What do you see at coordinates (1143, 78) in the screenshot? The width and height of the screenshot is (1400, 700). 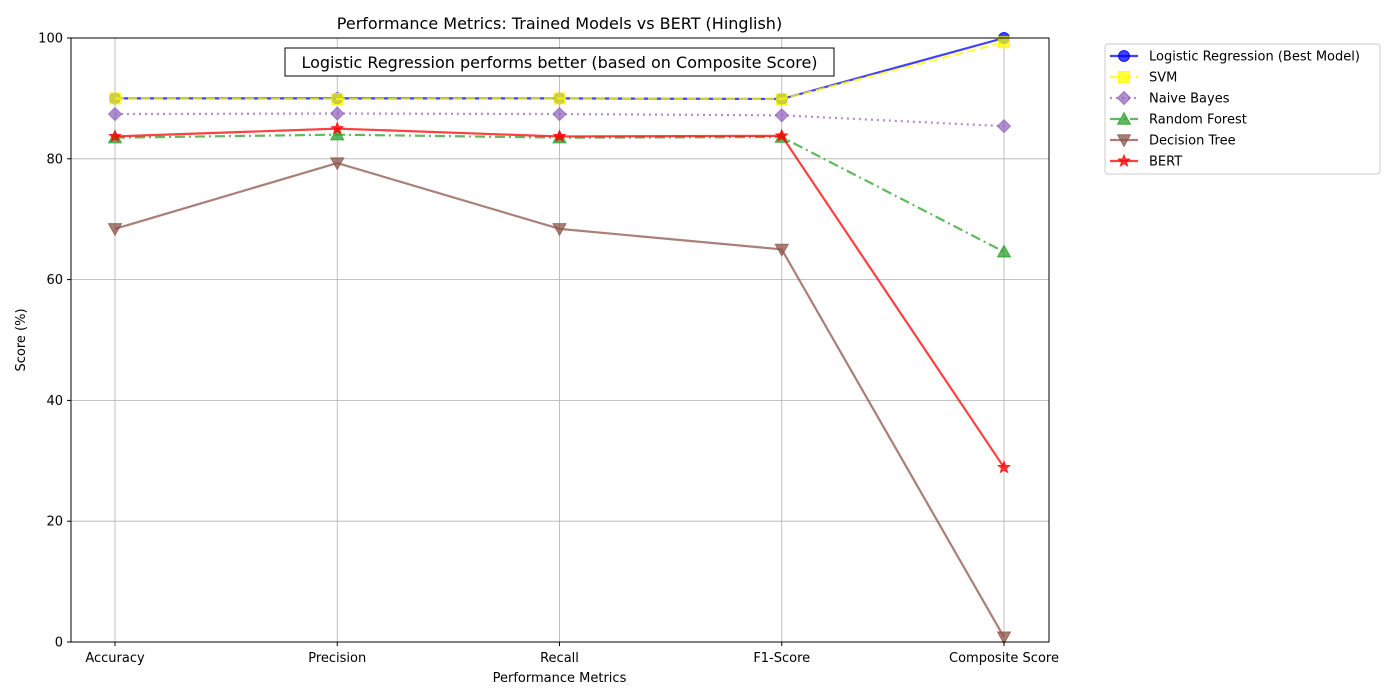 I see `legend-item-svm: SVM` at bounding box center [1143, 78].